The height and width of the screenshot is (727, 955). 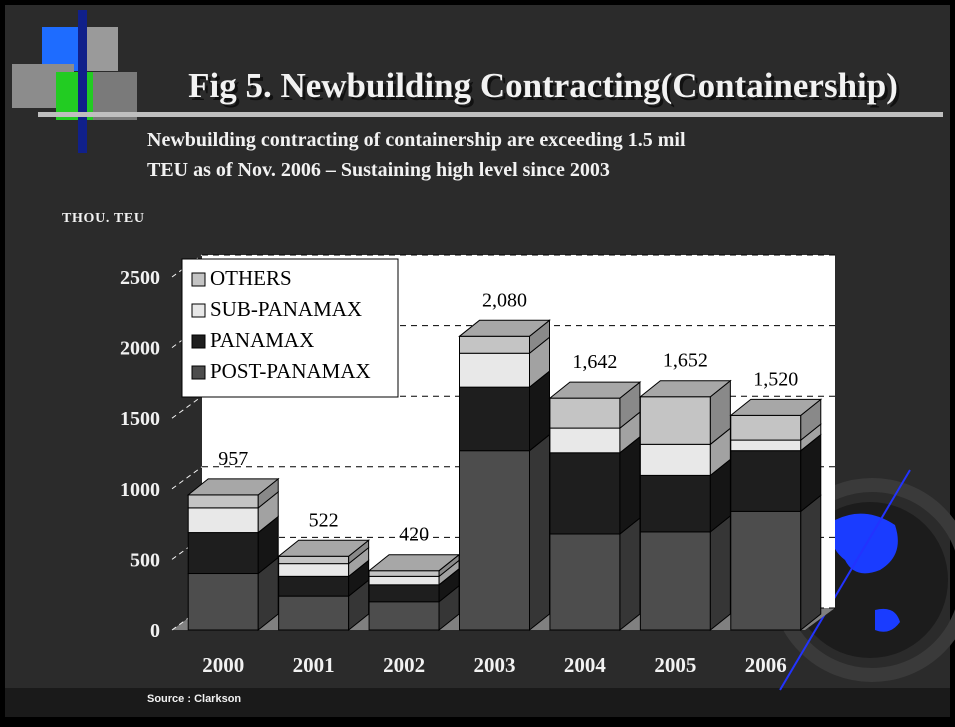 What do you see at coordinates (404, 665) in the screenshot?
I see `x-tick-label: 2002` at bounding box center [404, 665].